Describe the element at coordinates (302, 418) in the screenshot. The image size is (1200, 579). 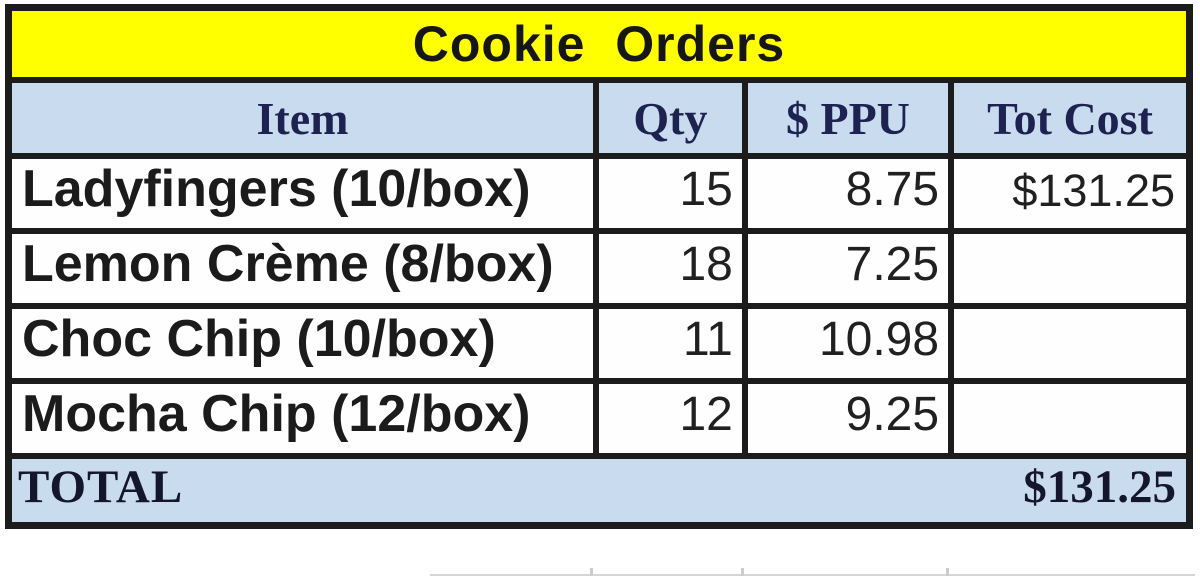
I see `cell-item-mocha-chip: Mocha Chip (12/box)` at that location.